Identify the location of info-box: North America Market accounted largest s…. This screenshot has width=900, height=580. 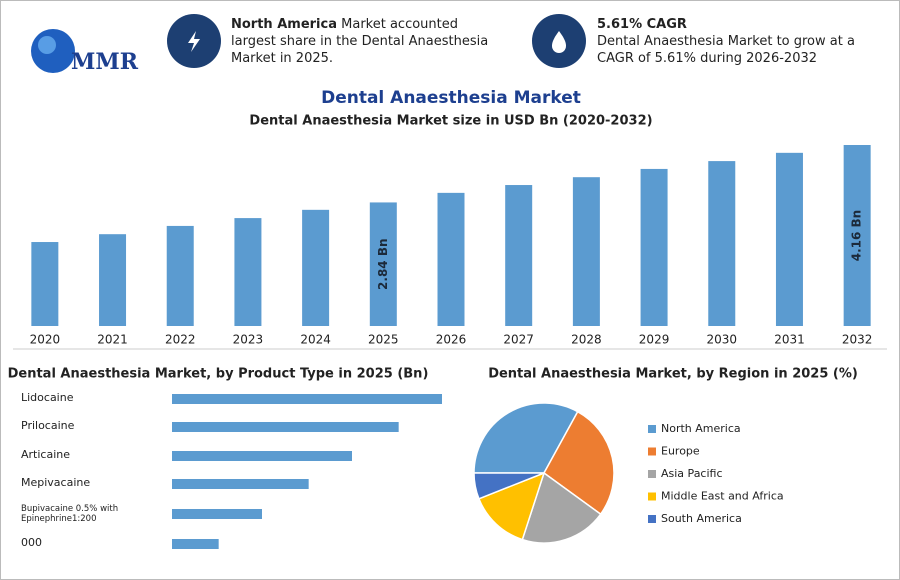
(368, 41).